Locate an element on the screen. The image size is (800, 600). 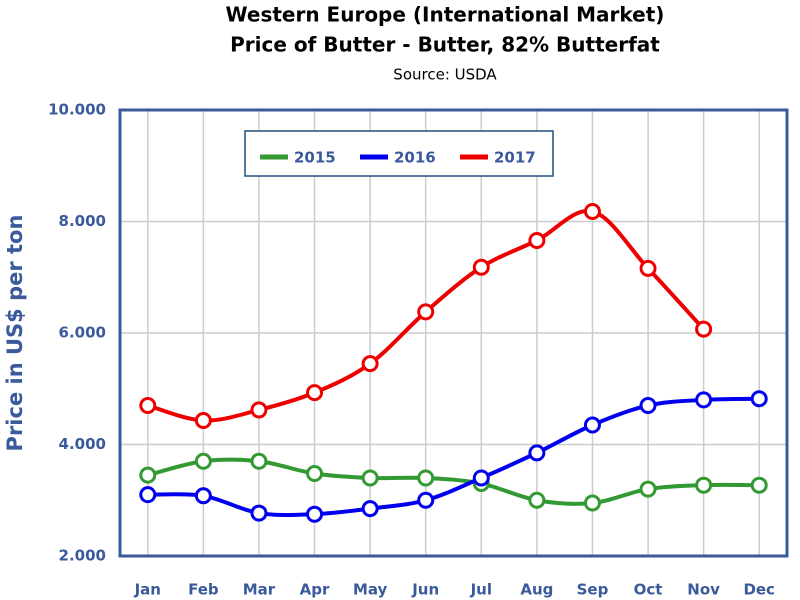
x-tick-label: Jun is located at coordinates (425, 590).